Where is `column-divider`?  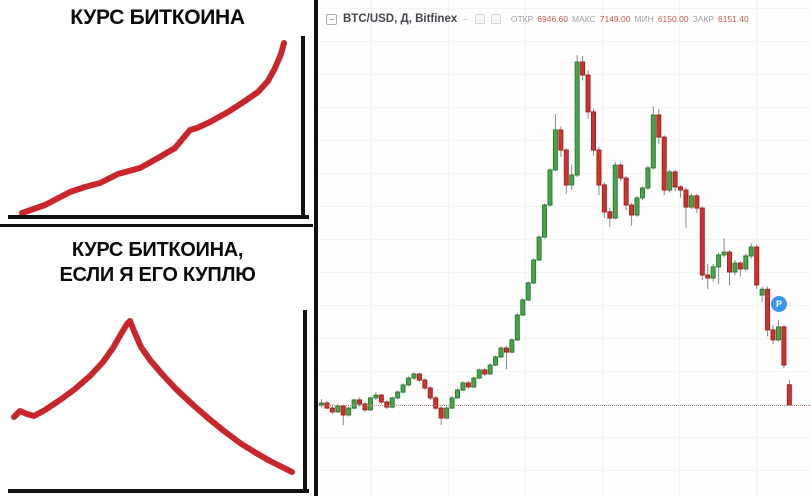
column-divider is located at coordinates (316, 248).